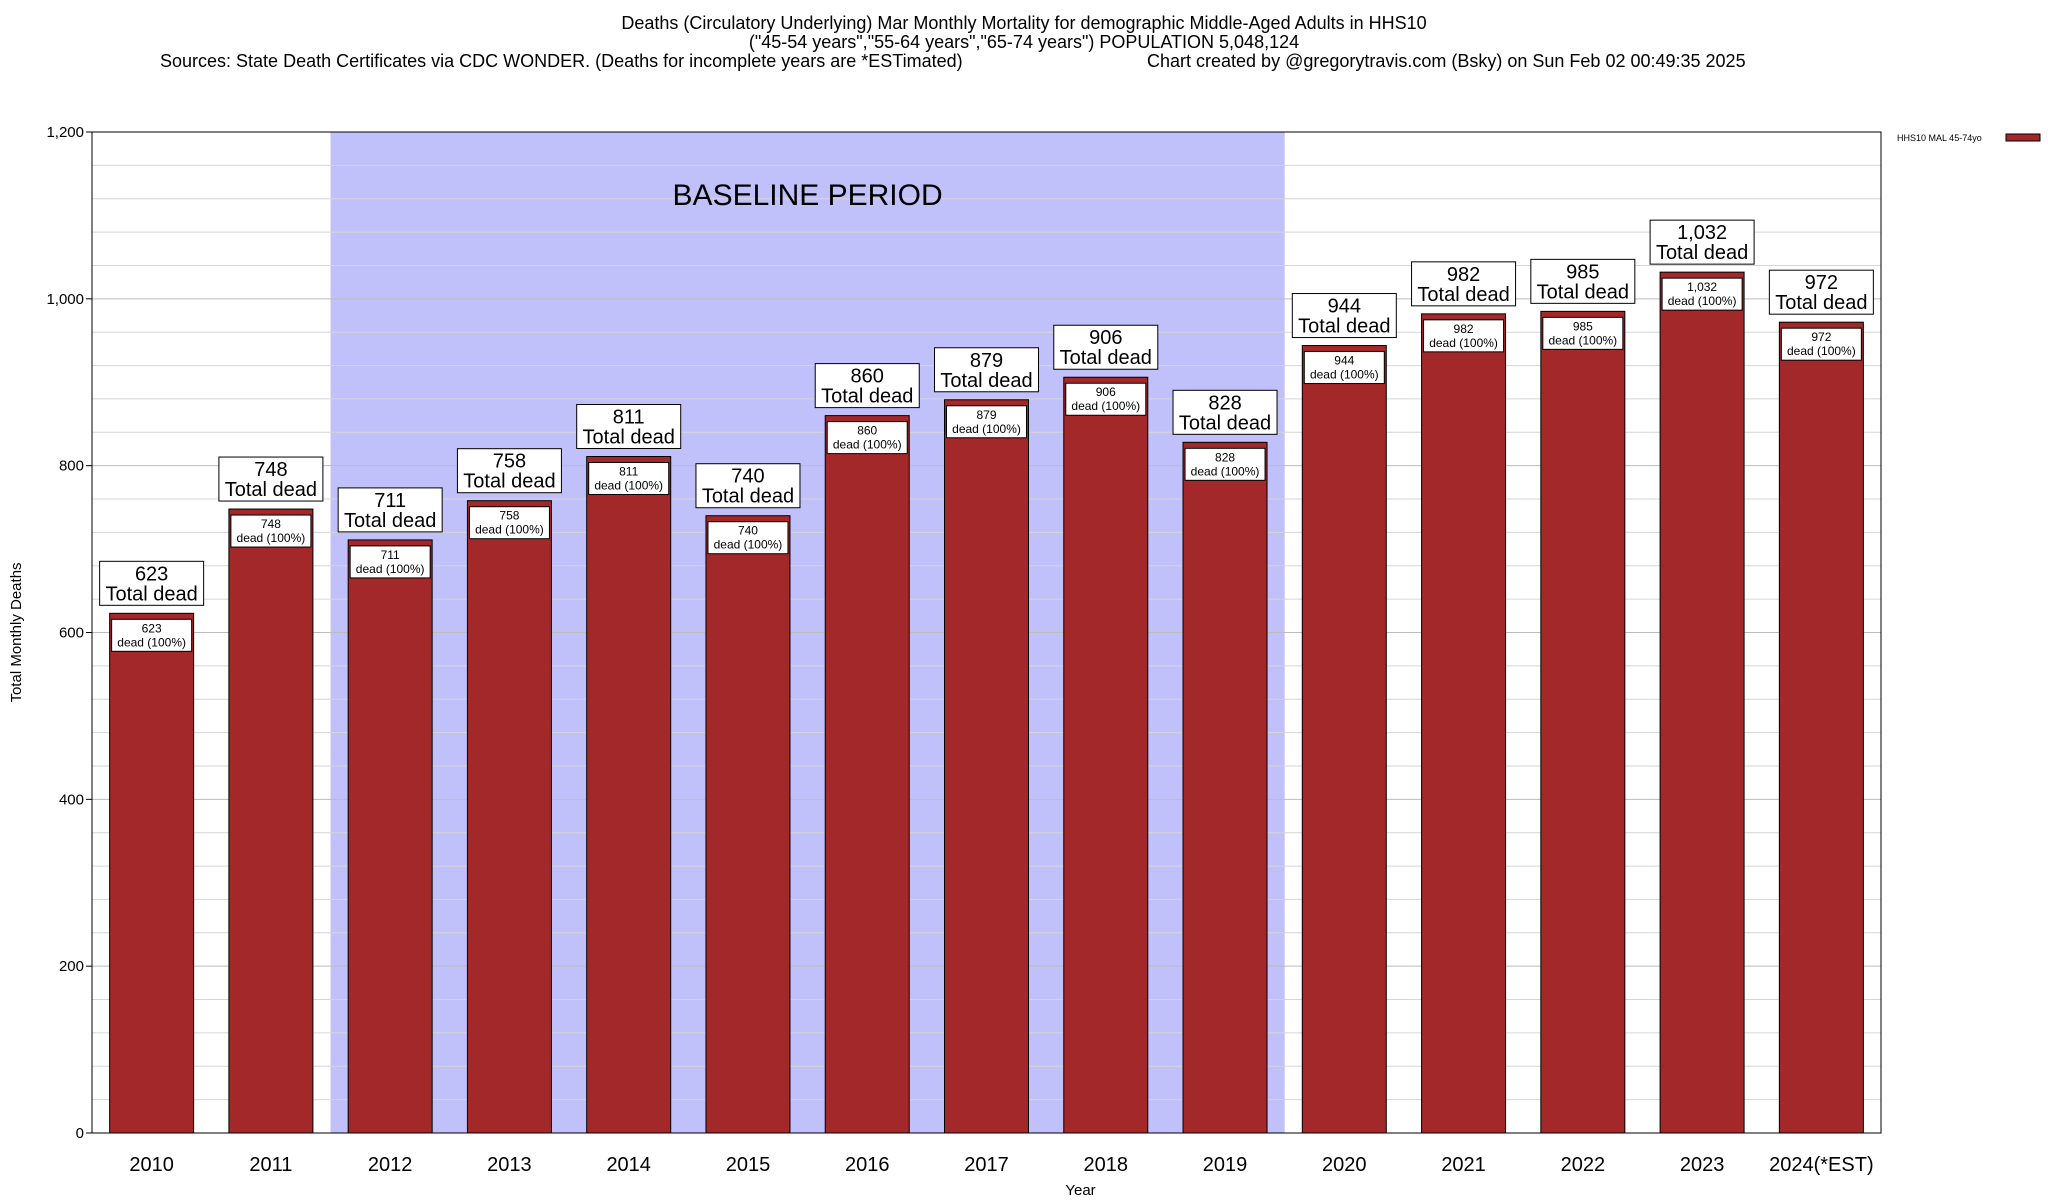  I want to click on total-value-label: 985, so click(1582, 272).